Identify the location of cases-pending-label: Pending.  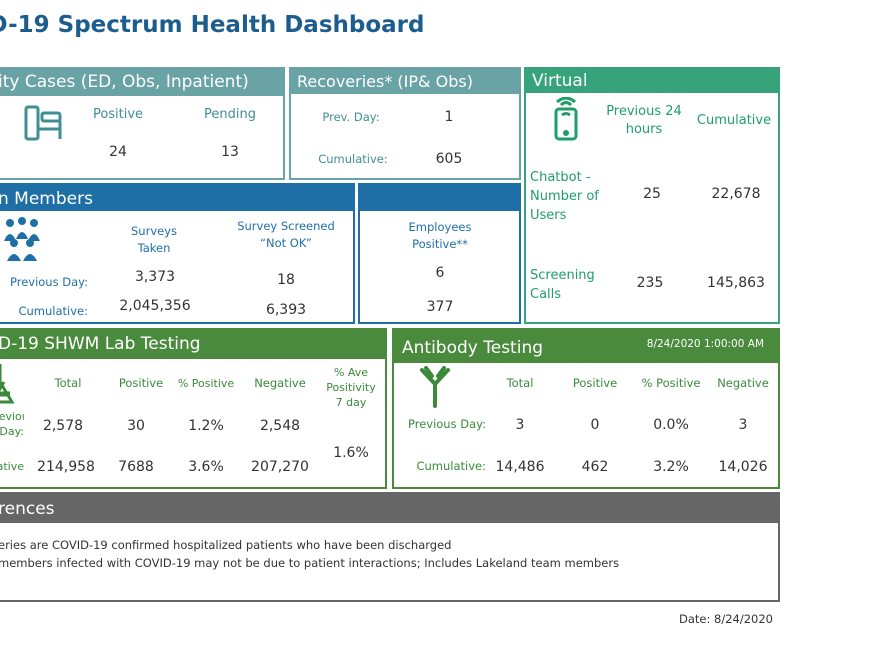
(230, 114).